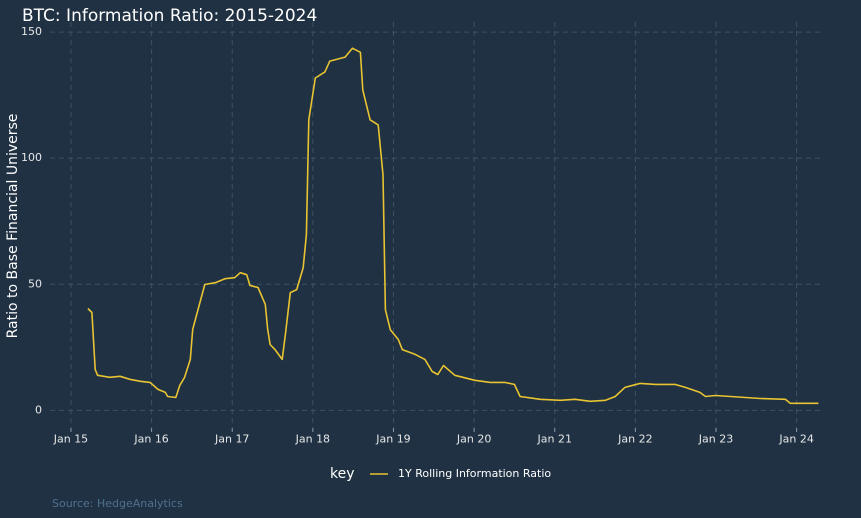 This screenshot has width=861, height=518. What do you see at coordinates (31, 157) in the screenshot?
I see `y-tick-label: 100` at bounding box center [31, 157].